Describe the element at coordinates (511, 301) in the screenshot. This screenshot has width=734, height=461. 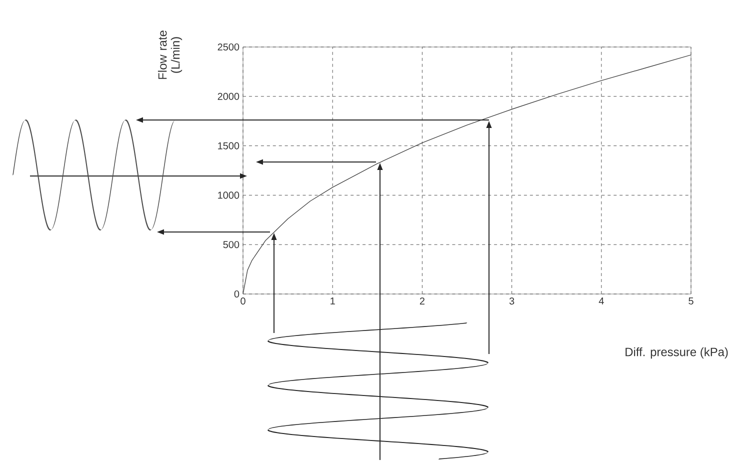
I see `x-tick-label: 3` at that location.